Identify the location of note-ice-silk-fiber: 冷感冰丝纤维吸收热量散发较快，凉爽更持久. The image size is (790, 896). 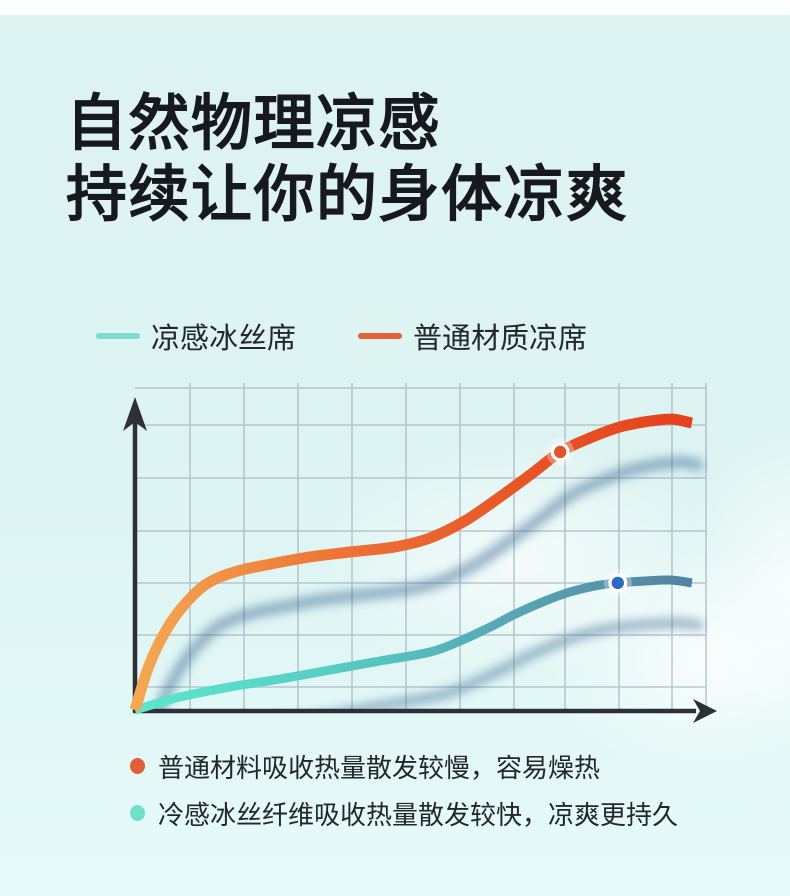
(404, 813).